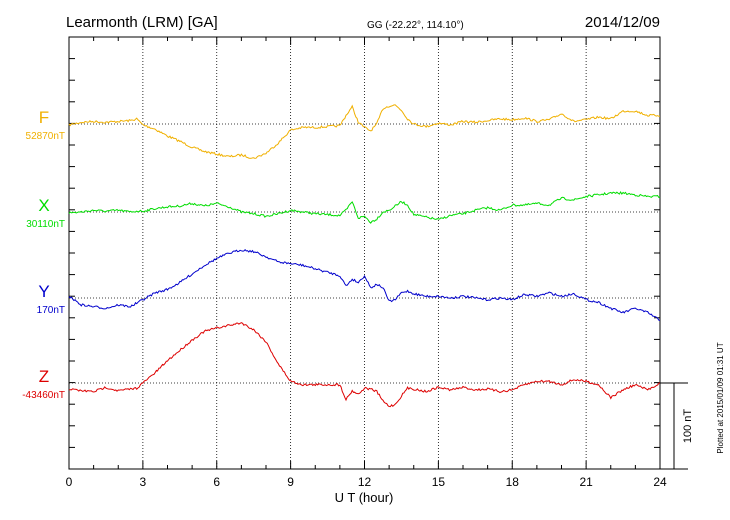  What do you see at coordinates (720, 397) in the screenshot?
I see `plotted-at-note: Plotted at 2015/01/09 01:31 UT` at bounding box center [720, 397].